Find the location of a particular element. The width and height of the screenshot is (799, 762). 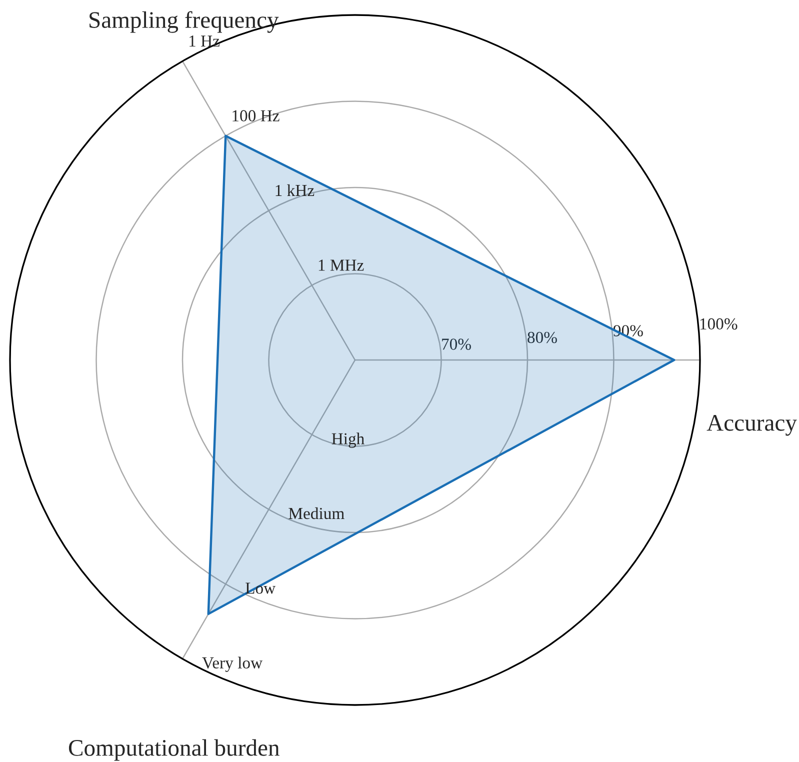

y-tick-label: 100% is located at coordinates (719, 324).